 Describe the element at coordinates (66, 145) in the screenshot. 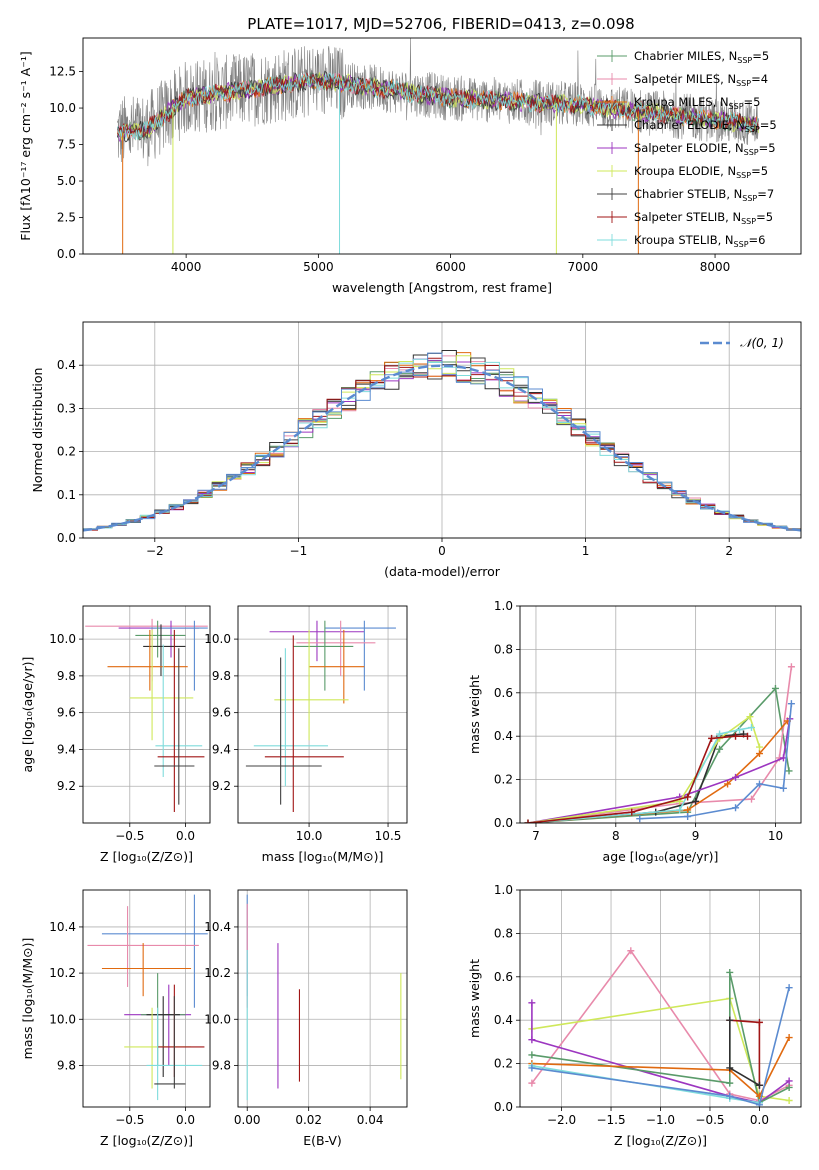

I see `y-tick-label: 7.5` at that location.